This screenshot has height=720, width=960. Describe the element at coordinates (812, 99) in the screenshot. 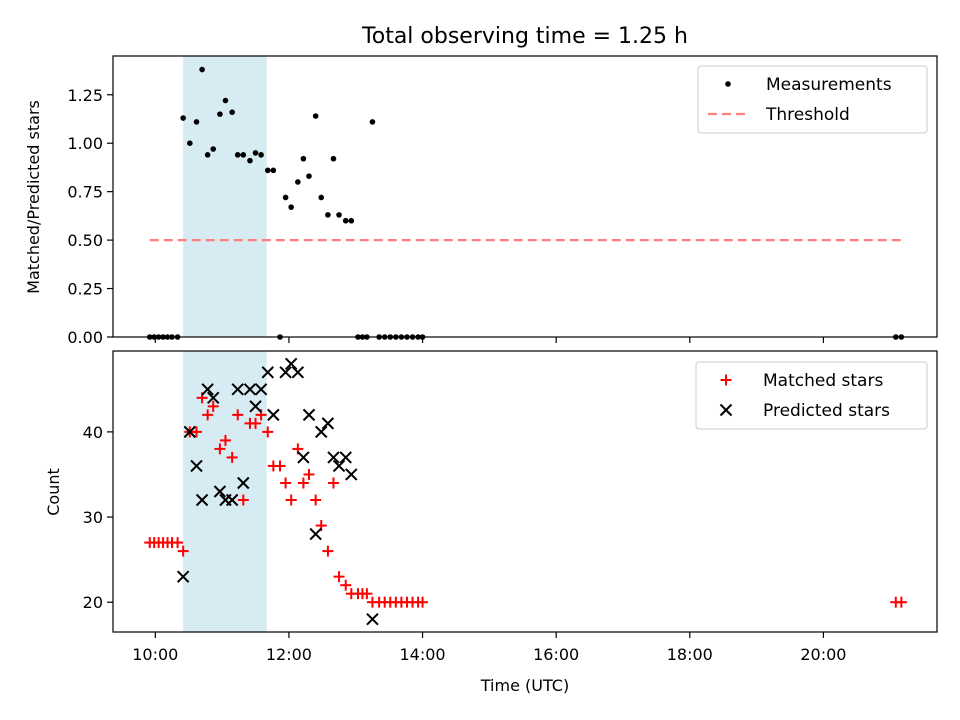

I see `ratio-legend-box` at that location.